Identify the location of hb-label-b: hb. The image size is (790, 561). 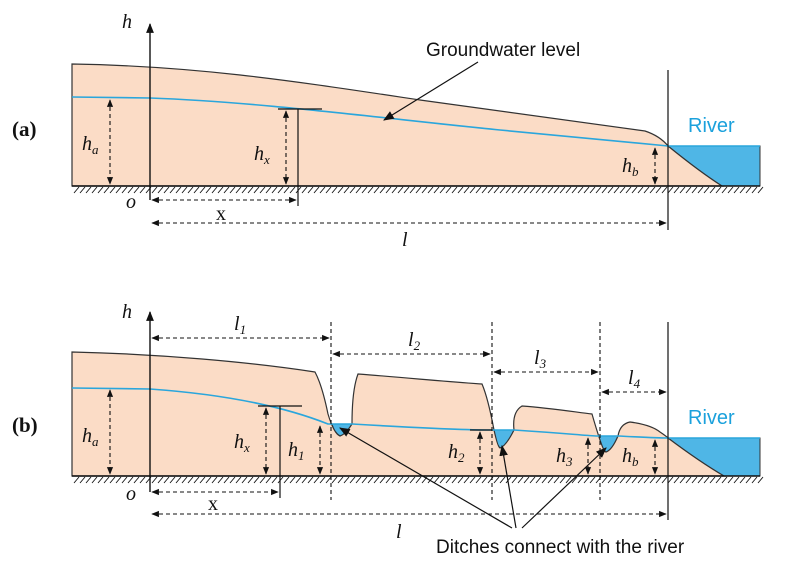
(630, 457).